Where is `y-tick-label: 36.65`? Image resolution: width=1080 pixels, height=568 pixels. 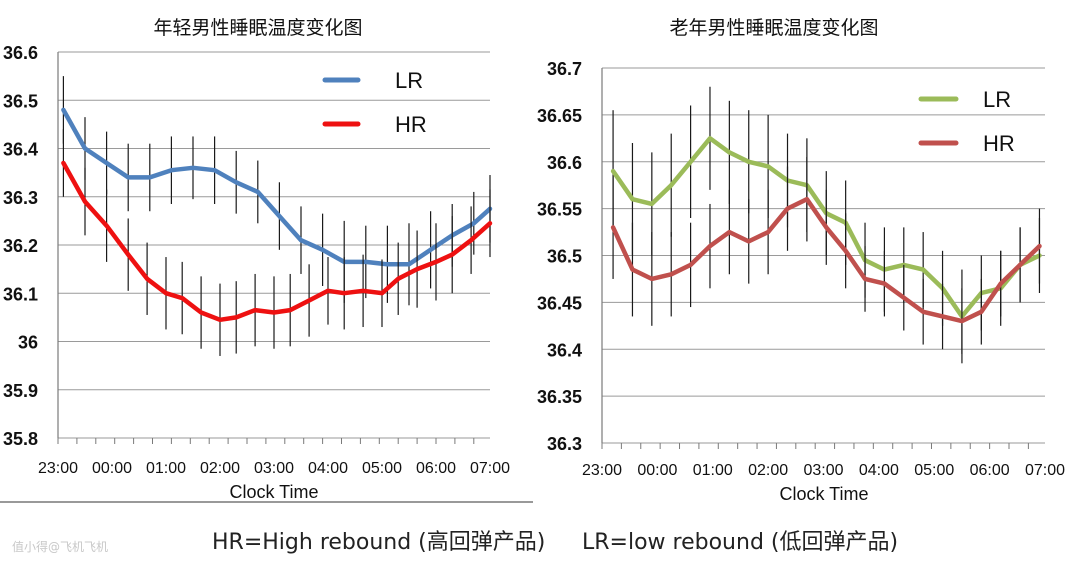 y-tick-label: 36.65 is located at coordinates (559, 116).